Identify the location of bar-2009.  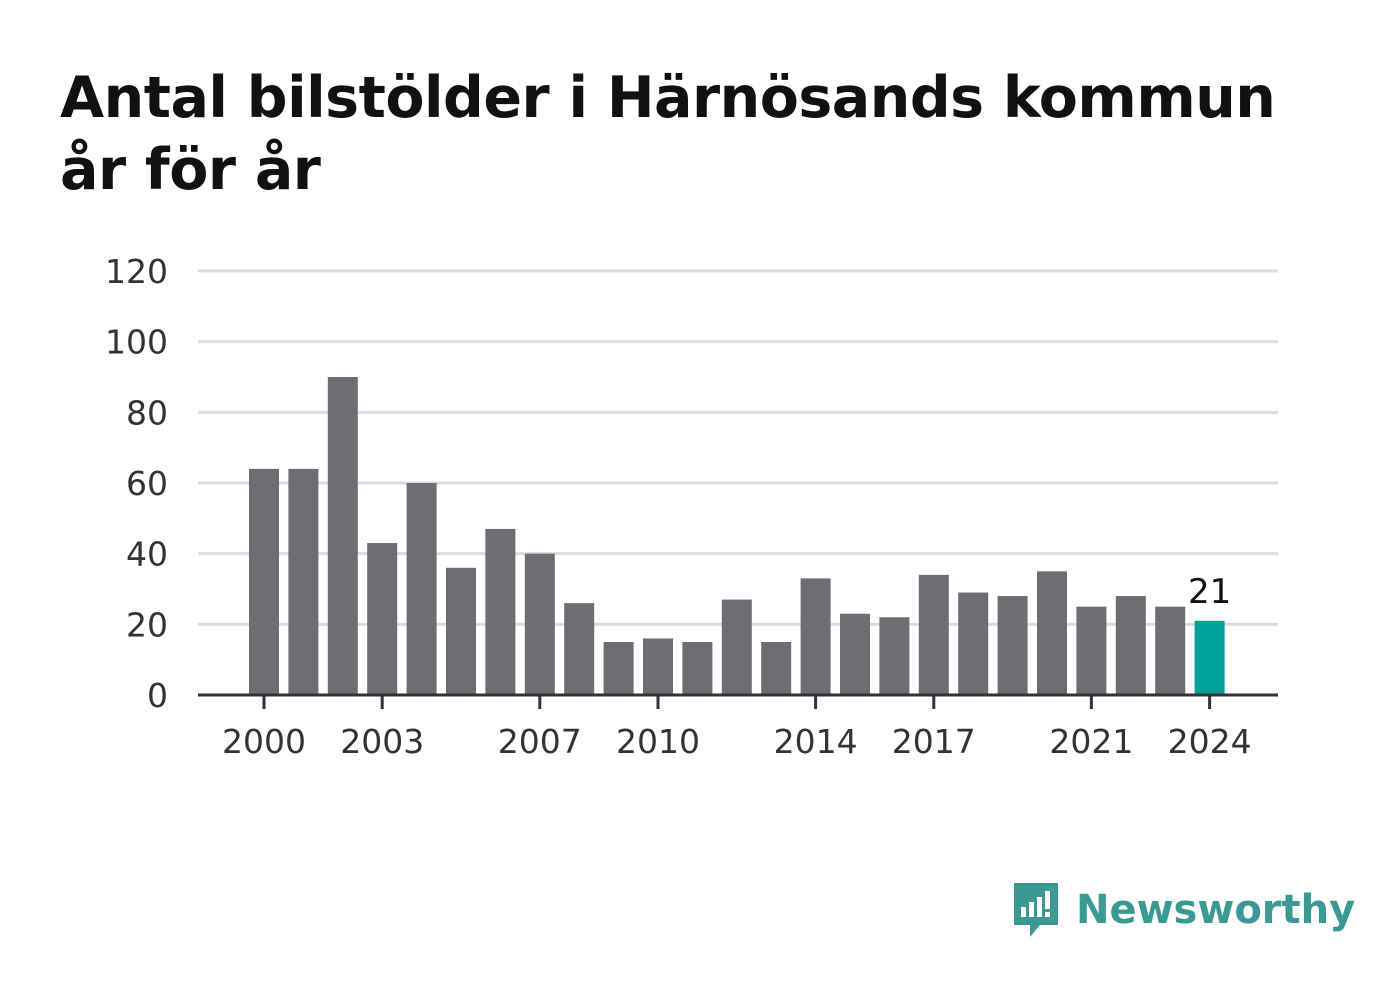
(618, 668).